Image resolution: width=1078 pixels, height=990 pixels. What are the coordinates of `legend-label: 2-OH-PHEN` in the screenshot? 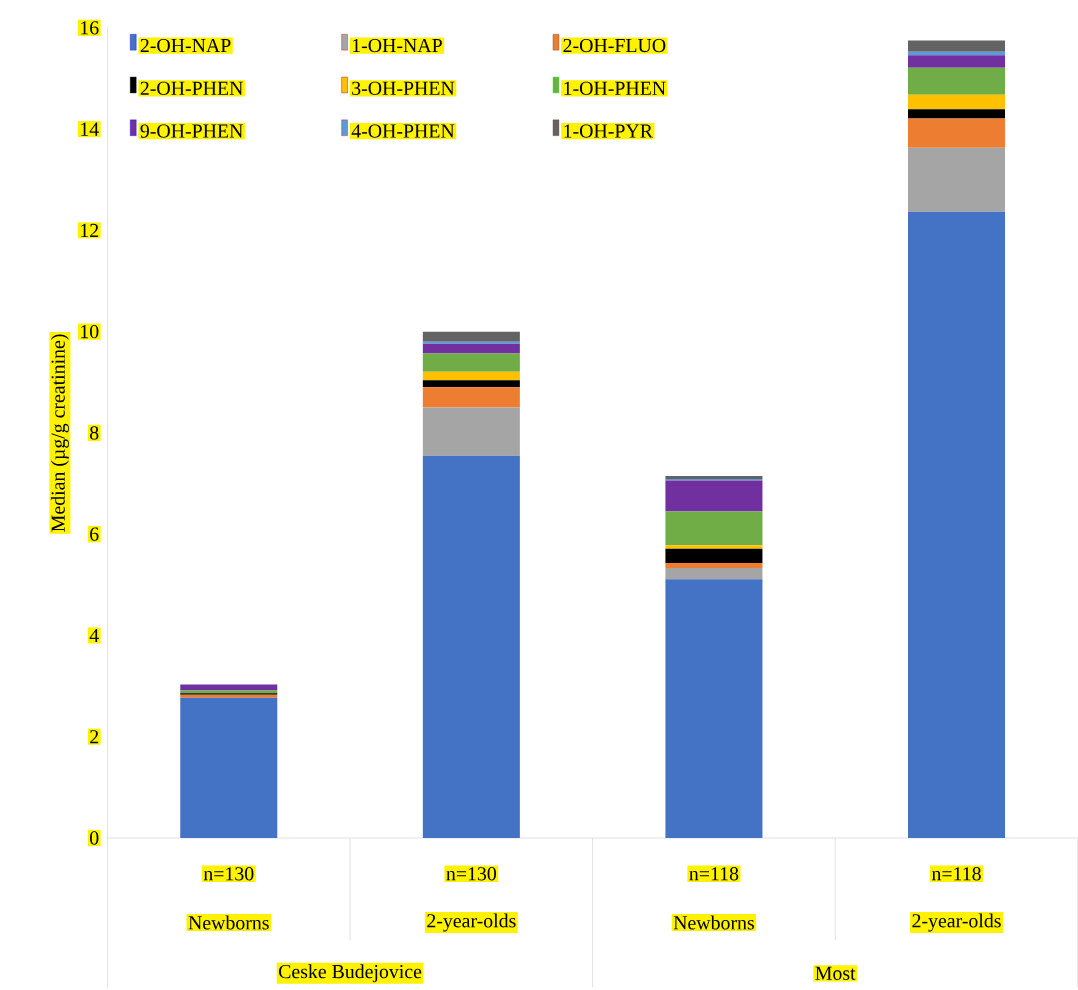 It's located at (191, 88).